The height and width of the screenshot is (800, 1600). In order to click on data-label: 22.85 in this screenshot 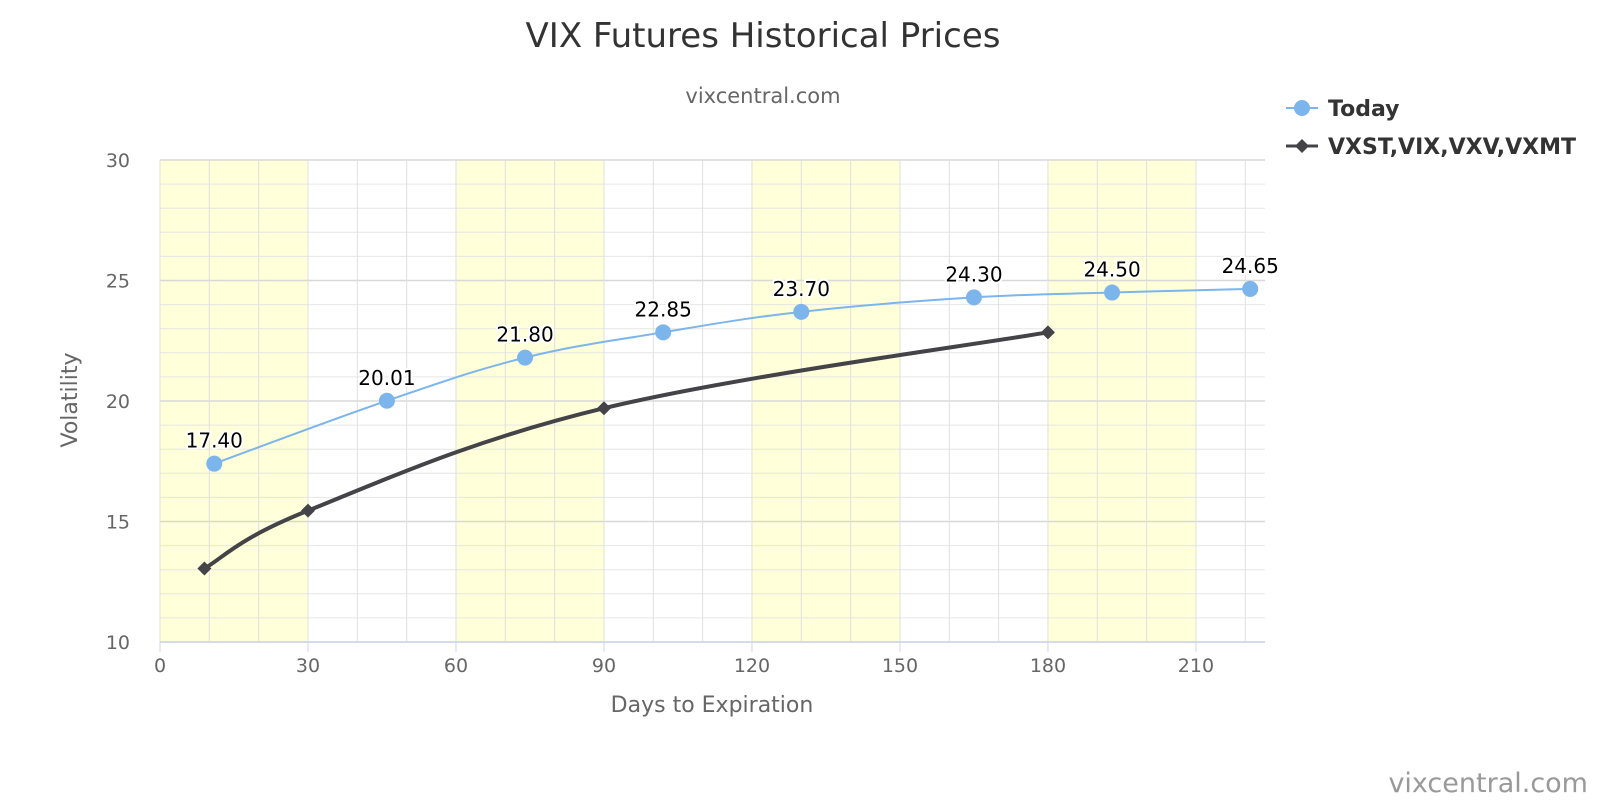, I will do `click(663, 309)`.